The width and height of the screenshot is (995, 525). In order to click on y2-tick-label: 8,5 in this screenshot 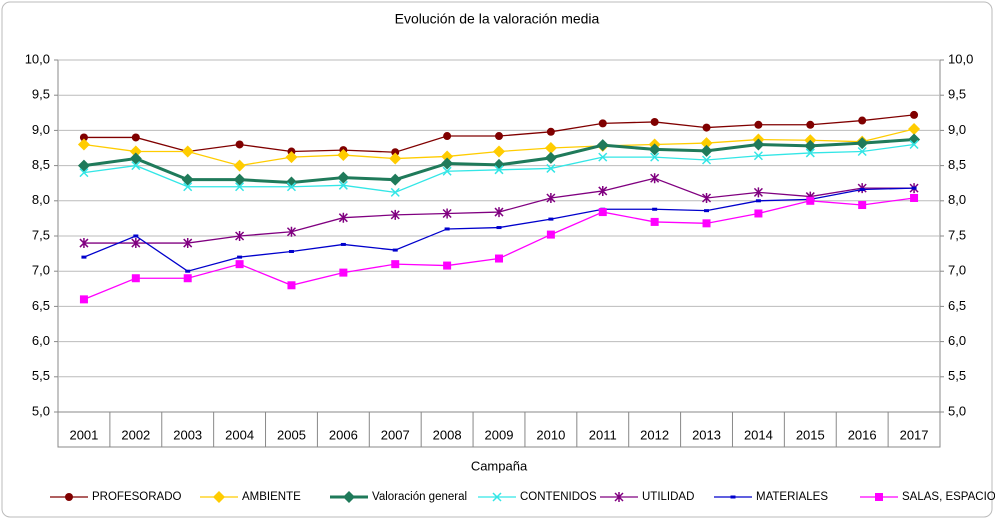, I will do `click(957, 164)`.